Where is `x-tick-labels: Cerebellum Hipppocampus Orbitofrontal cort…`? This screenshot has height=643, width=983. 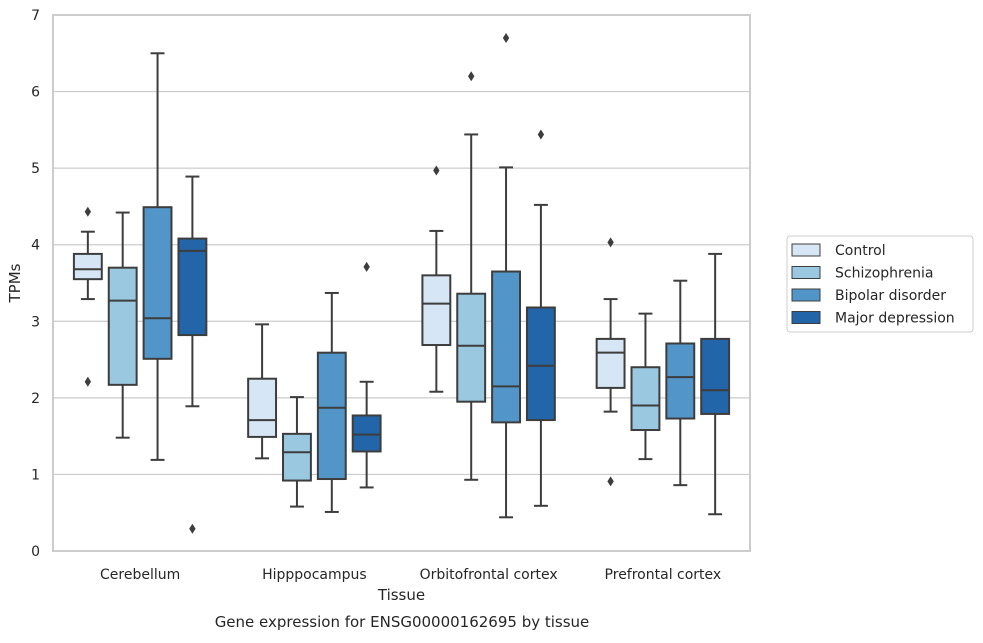 x-tick-labels: Cerebellum Hipppocampus Orbitofrontal cort… is located at coordinates (410, 575).